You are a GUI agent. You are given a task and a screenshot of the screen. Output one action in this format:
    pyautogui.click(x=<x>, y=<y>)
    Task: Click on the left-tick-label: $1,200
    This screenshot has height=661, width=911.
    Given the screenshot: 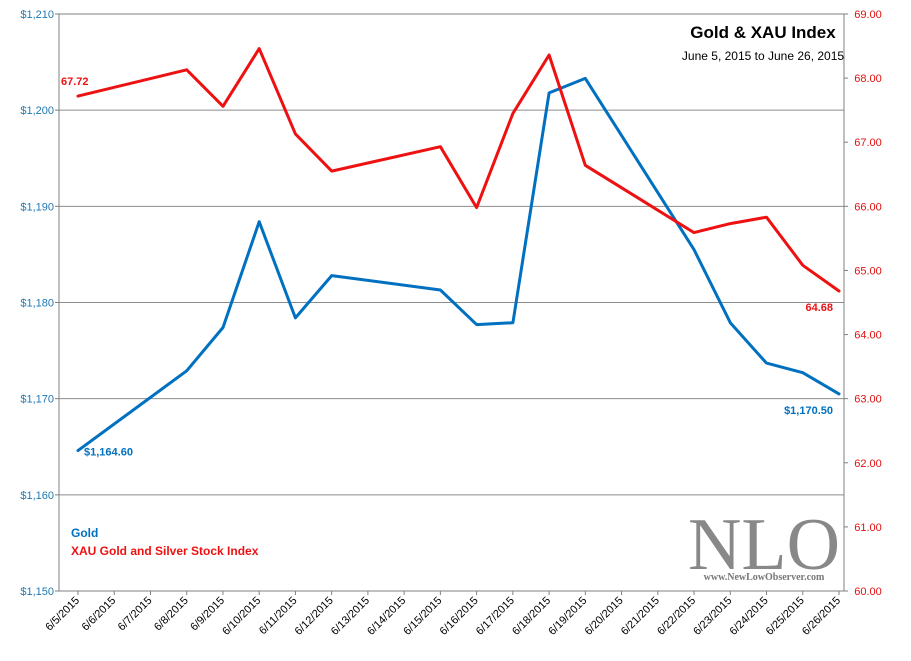 What is the action you would take?
    pyautogui.click(x=37, y=111)
    